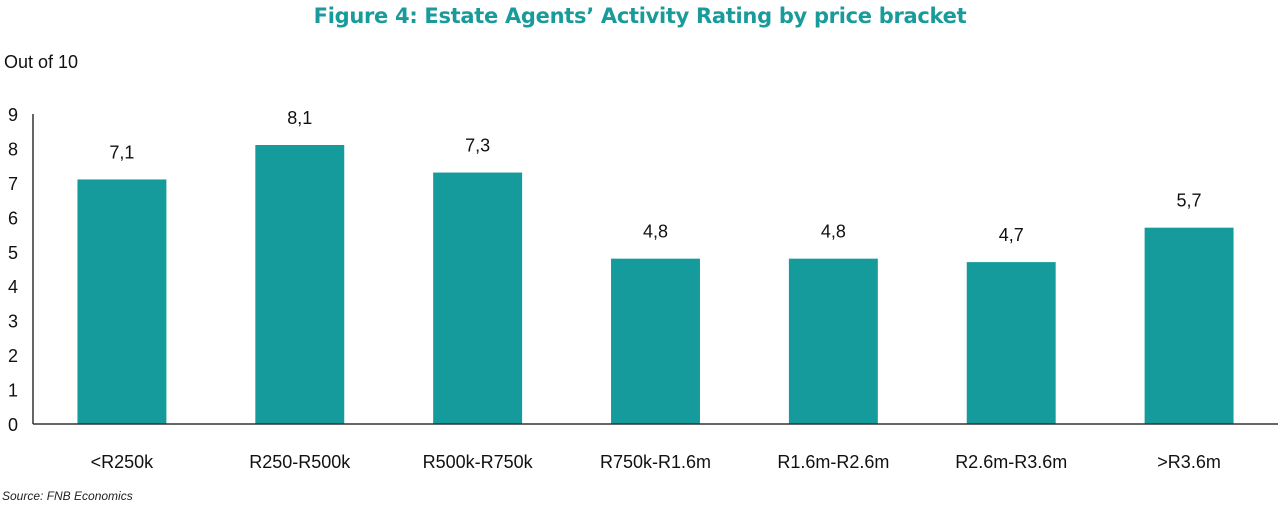 This screenshot has height=509, width=1280. What do you see at coordinates (477, 146) in the screenshot?
I see `bar-value-label: 7,3` at bounding box center [477, 146].